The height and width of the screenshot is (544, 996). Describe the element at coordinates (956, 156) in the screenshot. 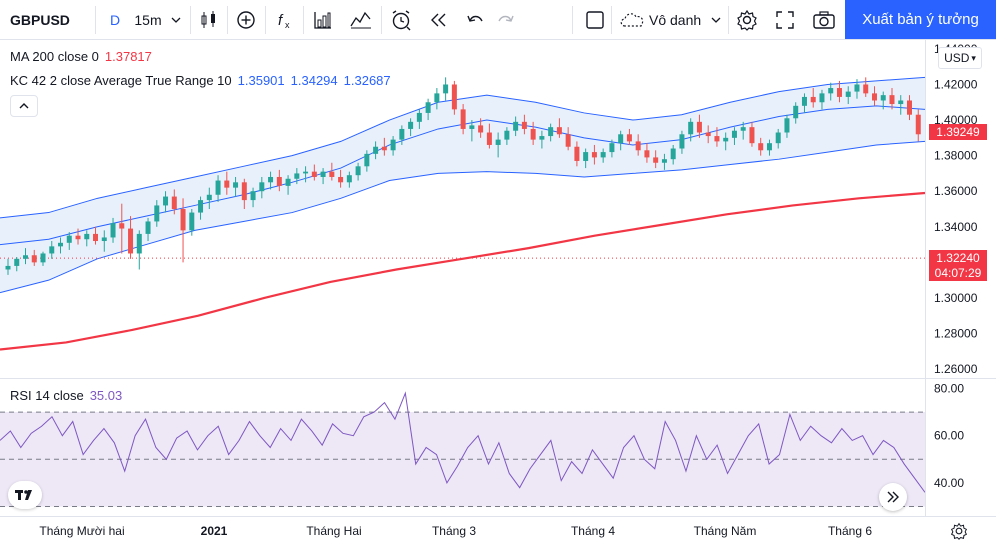

I see `price-tick-label: 1.38000` at that location.